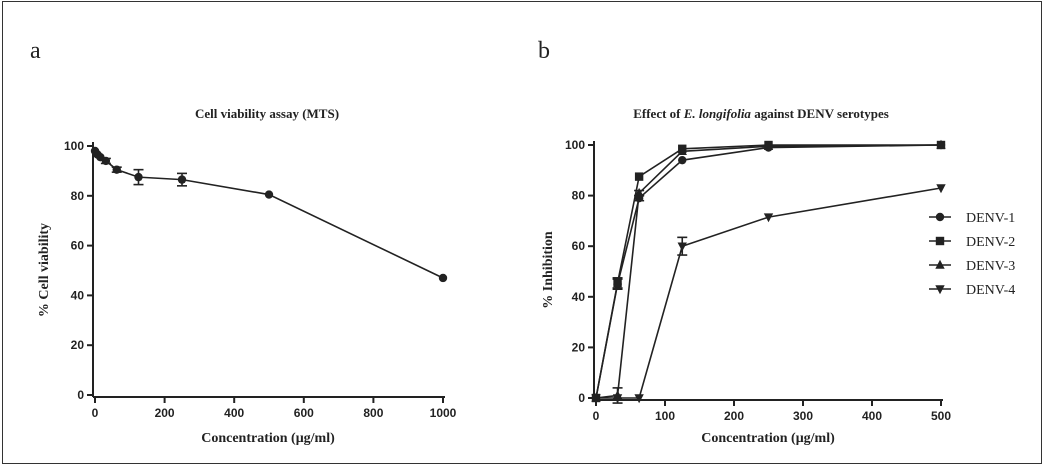 This screenshot has width=1046, height=467. What do you see at coordinates (78, 246) in the screenshot?
I see `chart-a-y-tick-label: 60` at bounding box center [78, 246].